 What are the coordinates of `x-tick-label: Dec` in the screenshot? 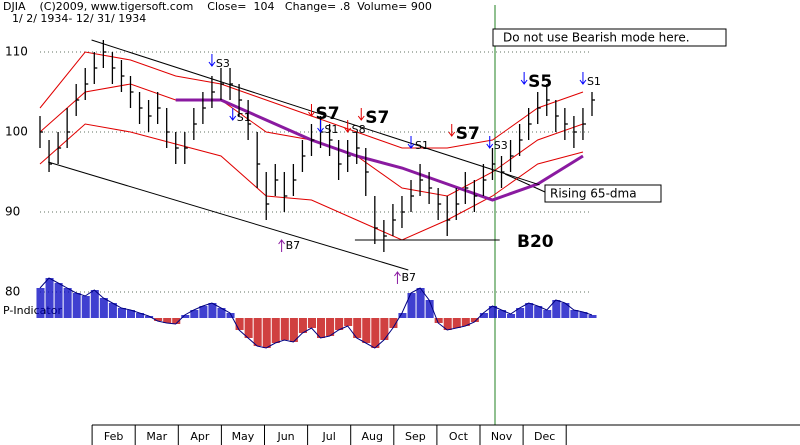 It's located at (544, 436).